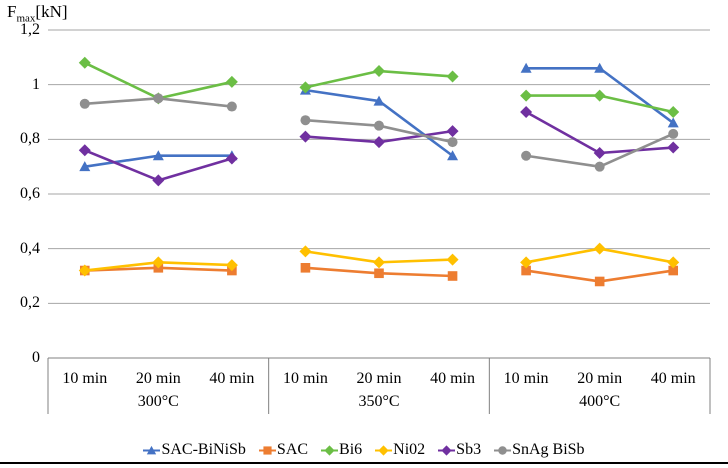  What do you see at coordinates (30, 248) in the screenshot?
I see `y-tick-label: 0,4` at bounding box center [30, 248].